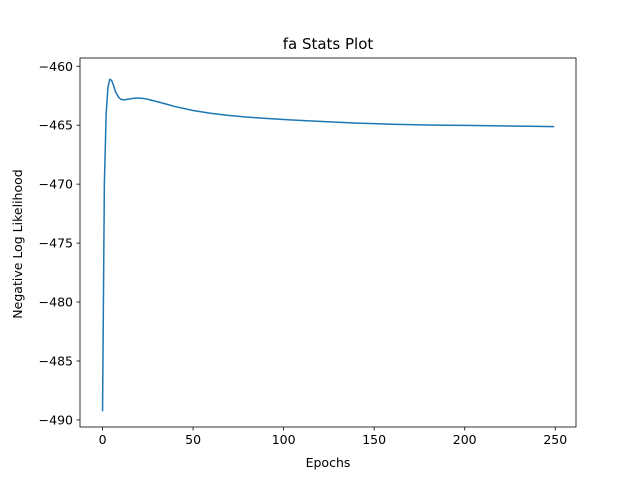  What do you see at coordinates (56, 243) in the screenshot?
I see `y-tick-label: −475` at bounding box center [56, 243].